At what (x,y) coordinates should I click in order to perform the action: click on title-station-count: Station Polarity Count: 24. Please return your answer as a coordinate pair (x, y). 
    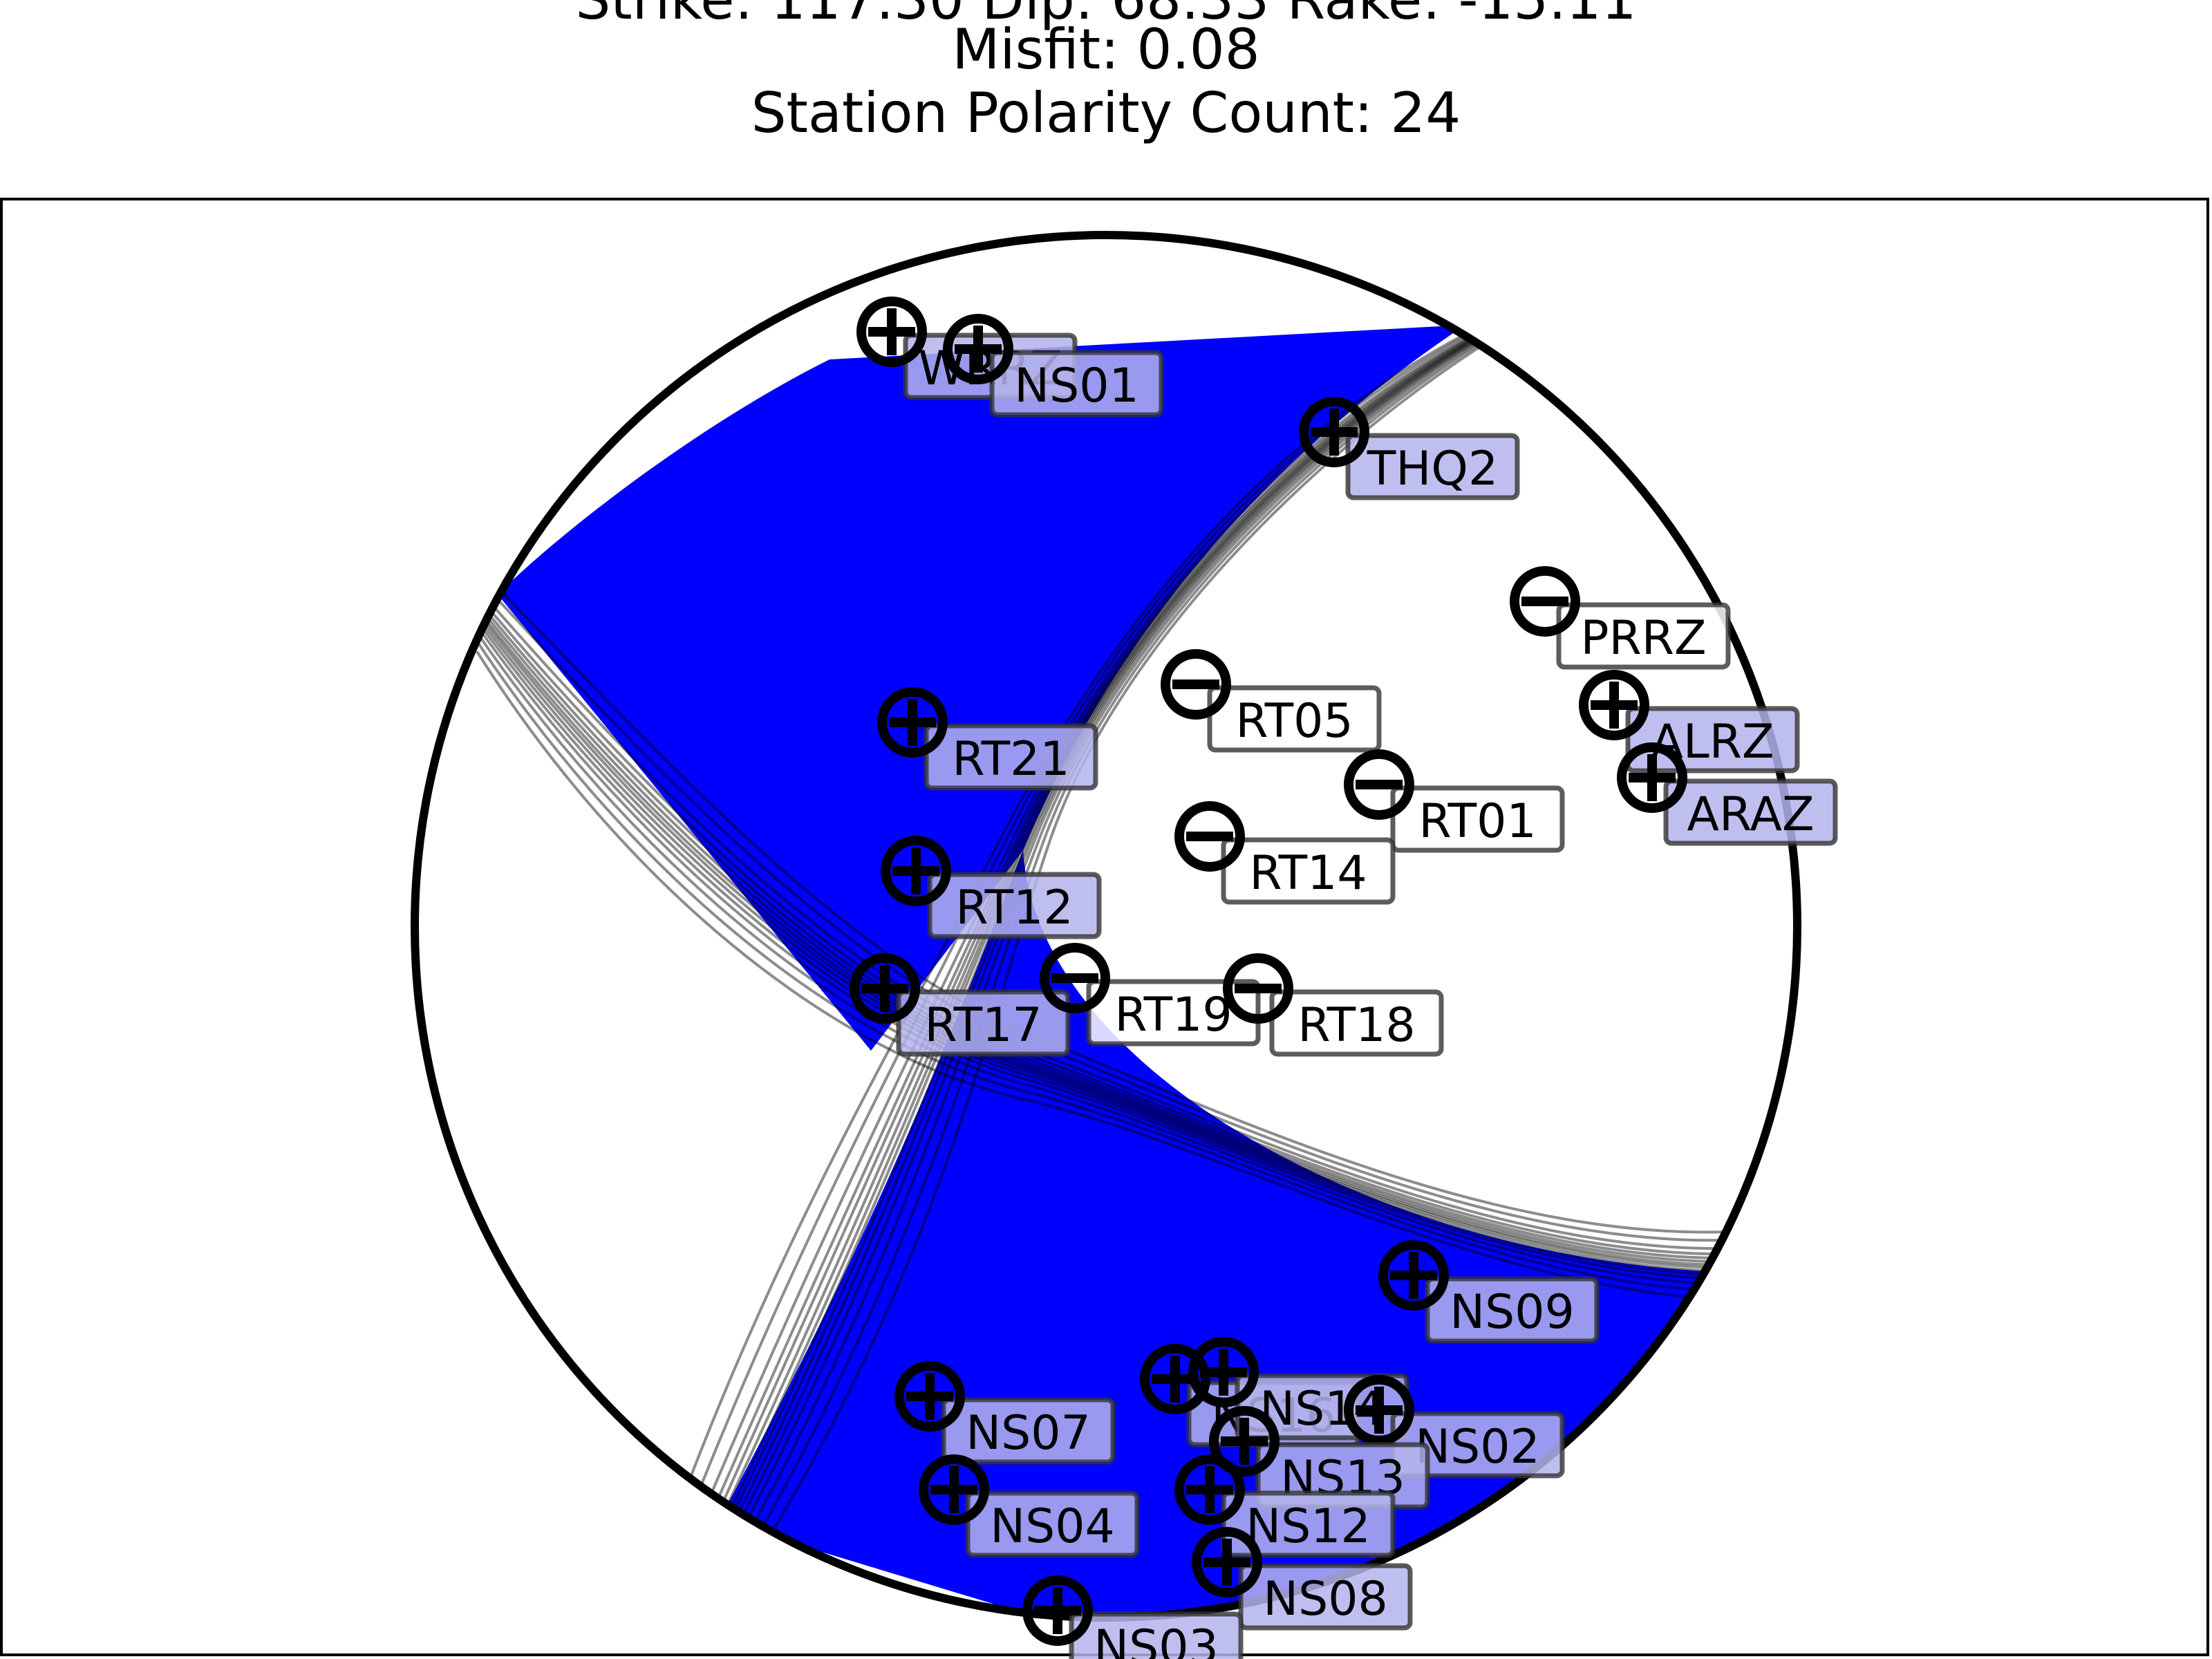
    Looking at the image, I should click on (1106, 113).